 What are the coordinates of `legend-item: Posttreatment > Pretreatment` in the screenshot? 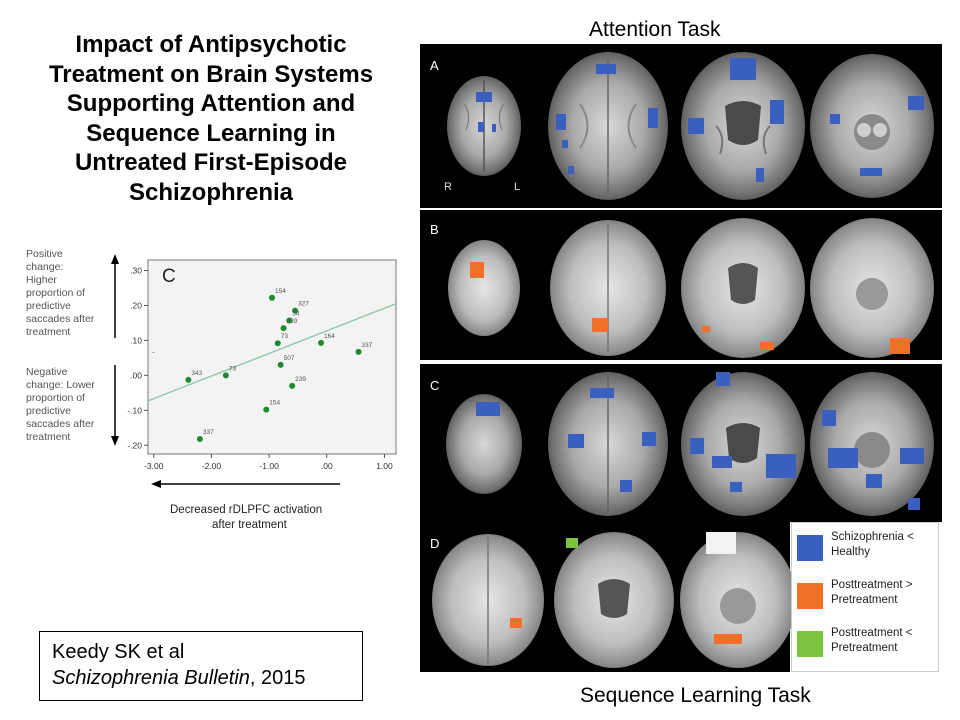 It's located at (866, 597).